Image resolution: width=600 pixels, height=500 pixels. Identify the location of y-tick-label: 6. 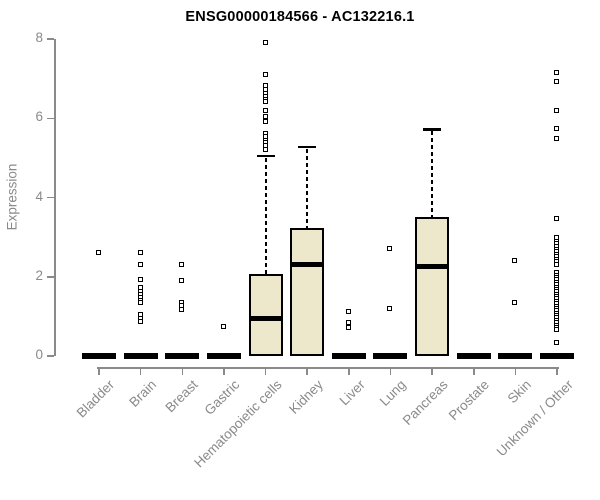
(39, 117).